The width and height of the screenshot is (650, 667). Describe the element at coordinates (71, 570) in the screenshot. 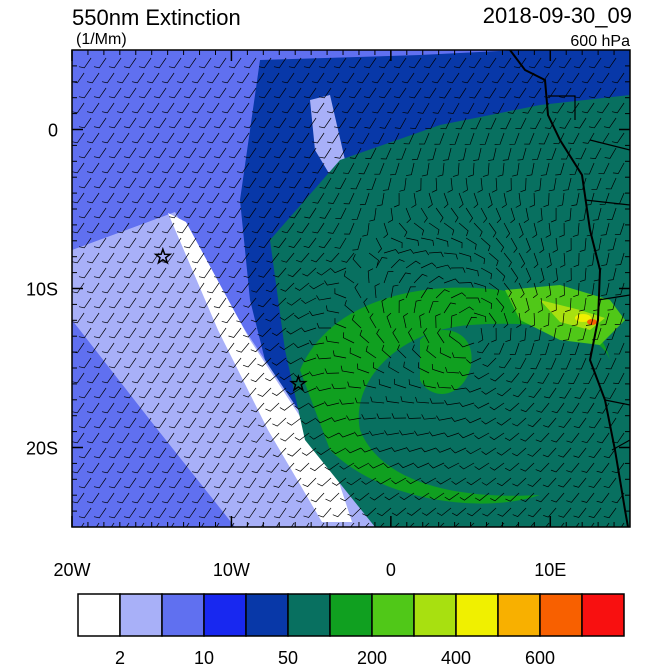

I see `x-tick-label: 20W` at that location.